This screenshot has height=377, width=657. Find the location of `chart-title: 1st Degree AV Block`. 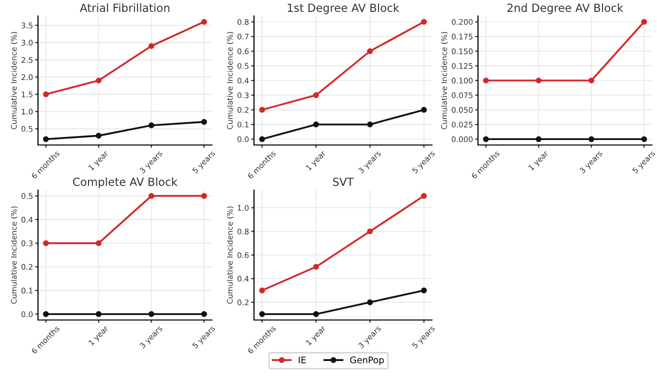

chart-title: 1st Degree AV Block is located at coordinates (344, 8).